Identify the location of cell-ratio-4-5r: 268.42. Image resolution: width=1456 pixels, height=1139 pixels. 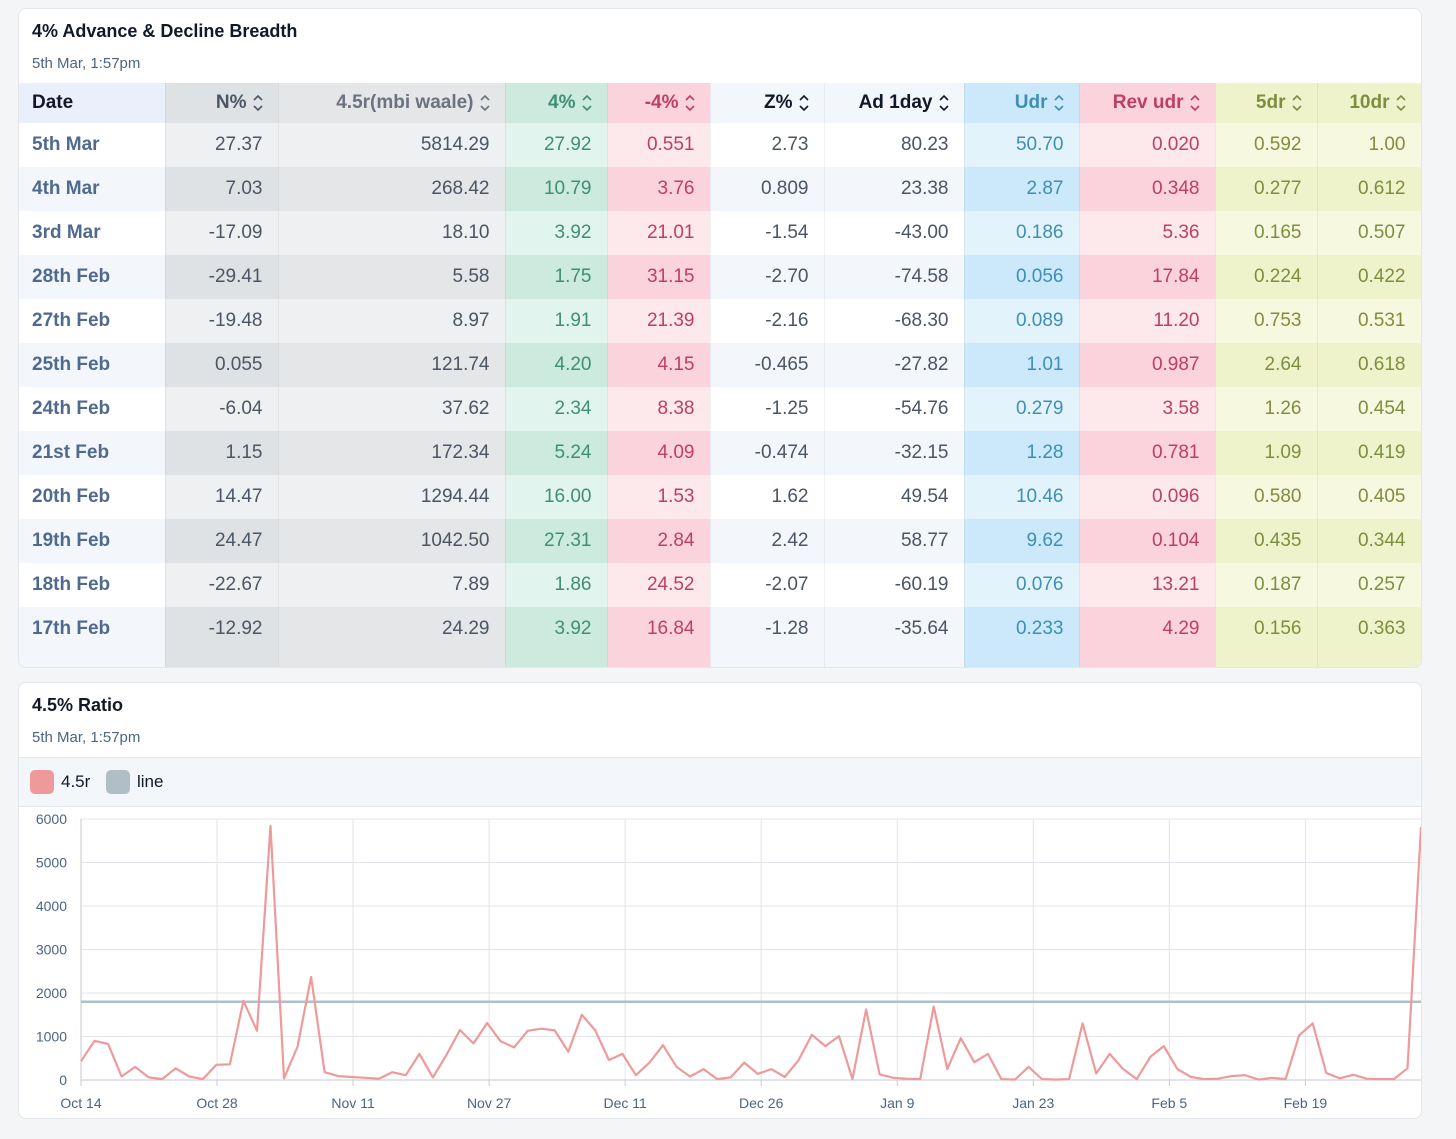
(392, 189).